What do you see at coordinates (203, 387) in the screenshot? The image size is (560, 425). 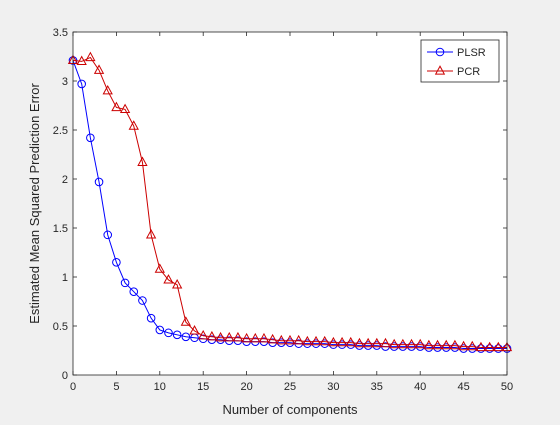 I see `x-tick-label: 15` at bounding box center [203, 387].